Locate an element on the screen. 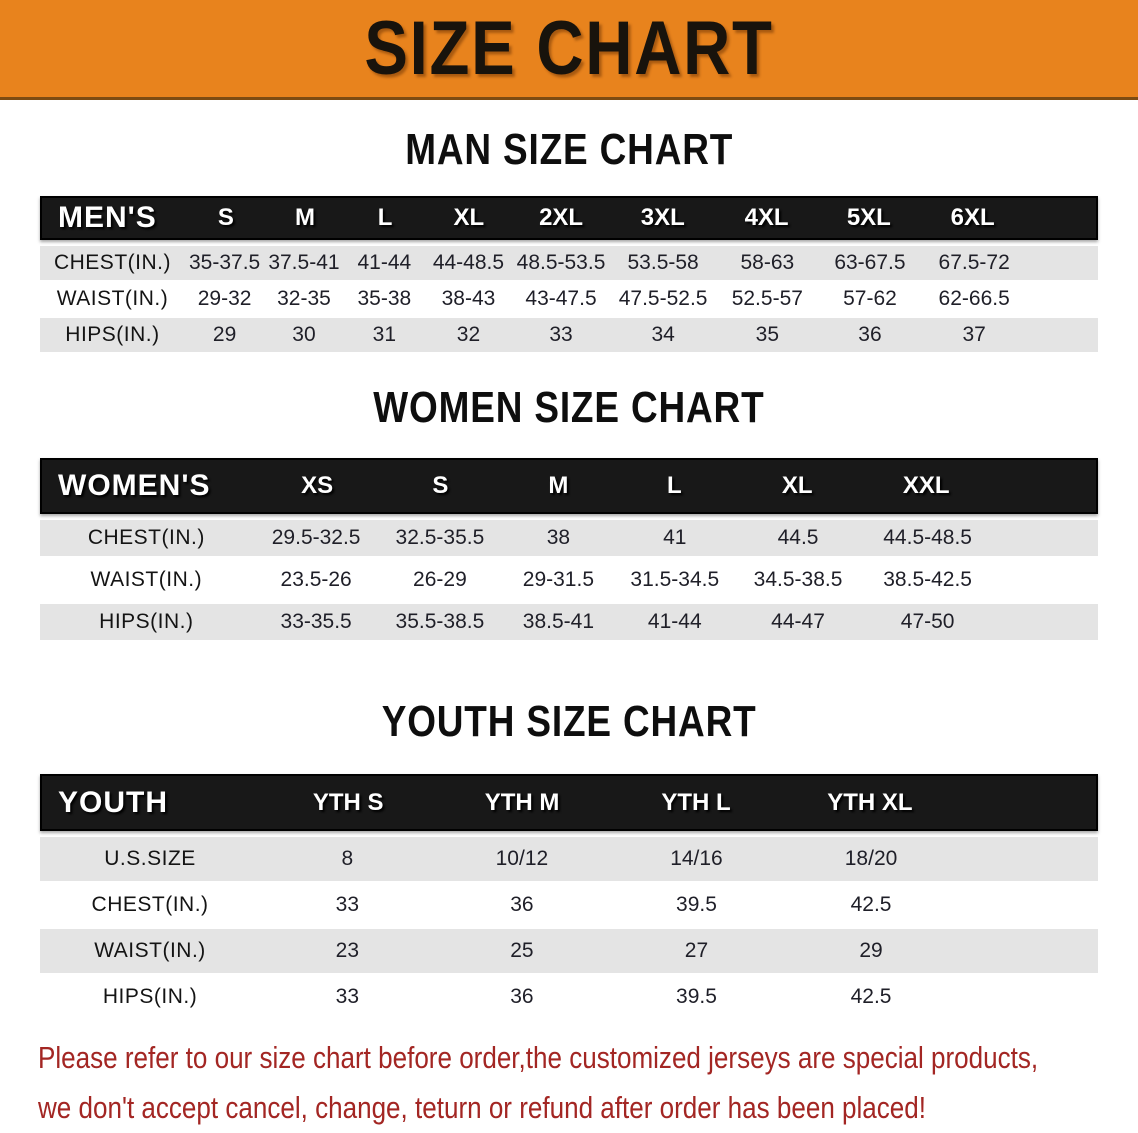  size-cell: 35-38 is located at coordinates (384, 298).